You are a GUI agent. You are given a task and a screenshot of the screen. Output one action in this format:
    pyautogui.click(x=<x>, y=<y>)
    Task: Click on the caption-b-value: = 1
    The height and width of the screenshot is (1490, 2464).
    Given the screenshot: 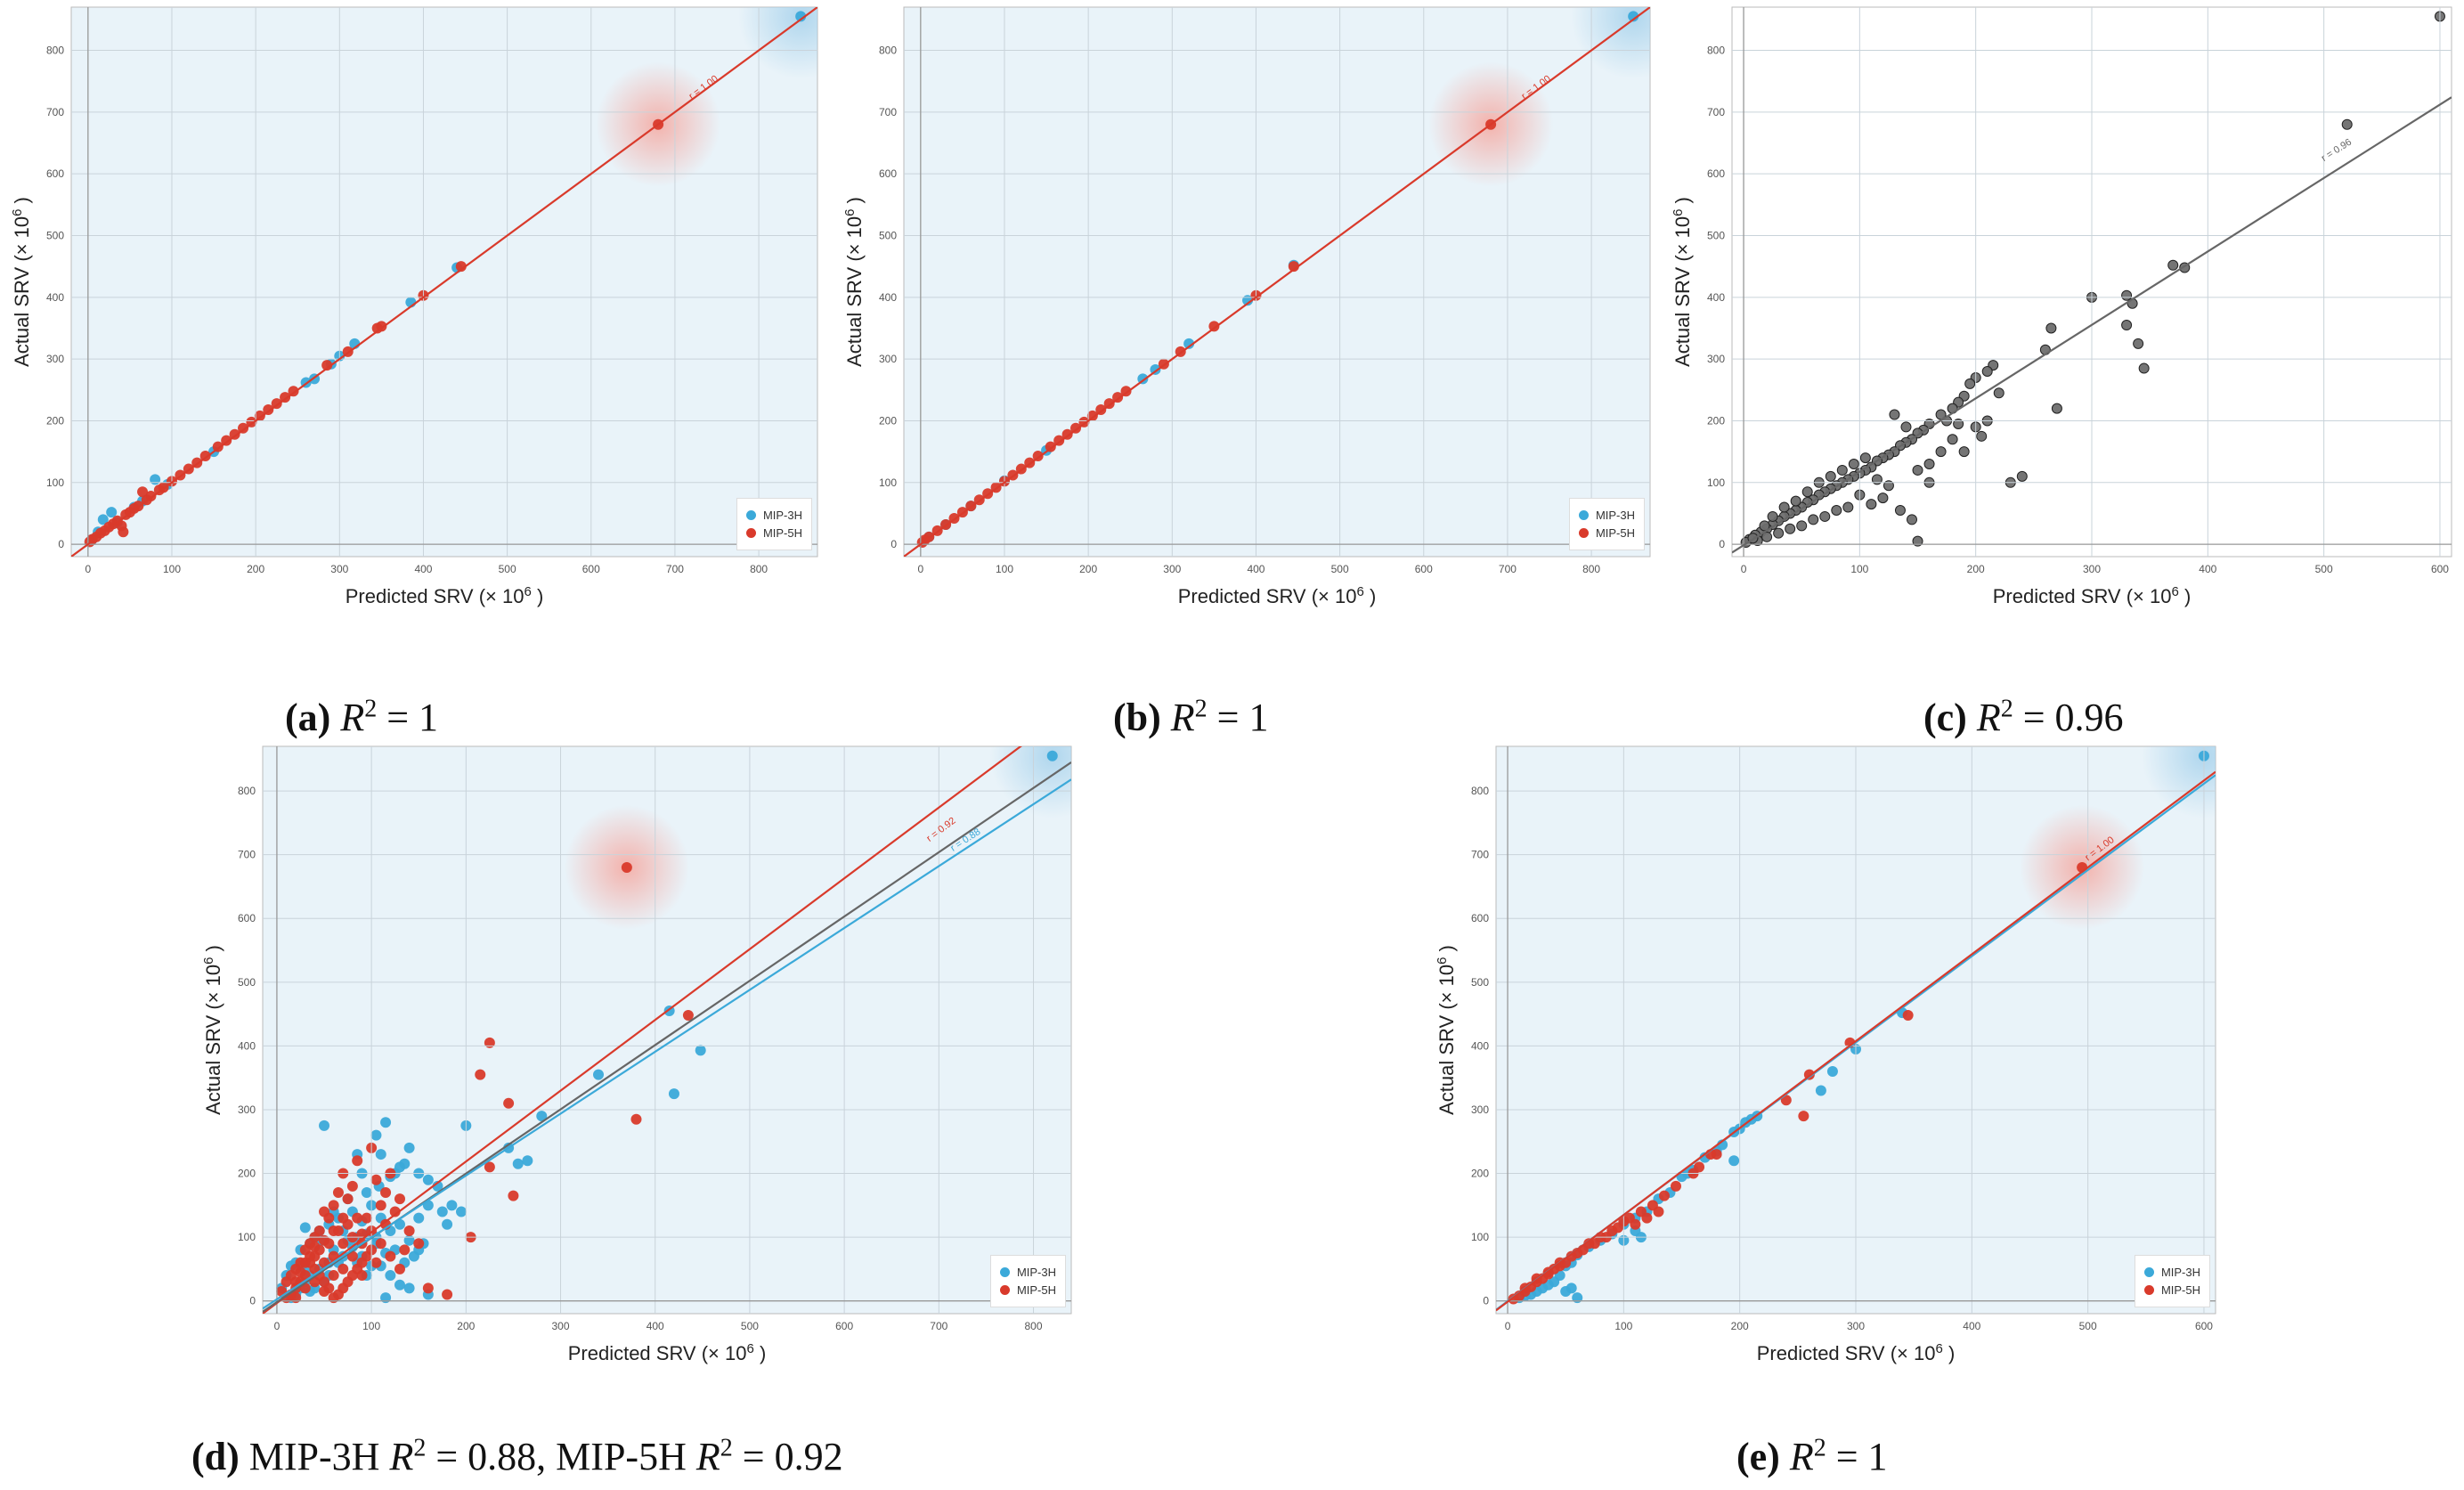 What is the action you would take?
    pyautogui.click(x=1238, y=717)
    